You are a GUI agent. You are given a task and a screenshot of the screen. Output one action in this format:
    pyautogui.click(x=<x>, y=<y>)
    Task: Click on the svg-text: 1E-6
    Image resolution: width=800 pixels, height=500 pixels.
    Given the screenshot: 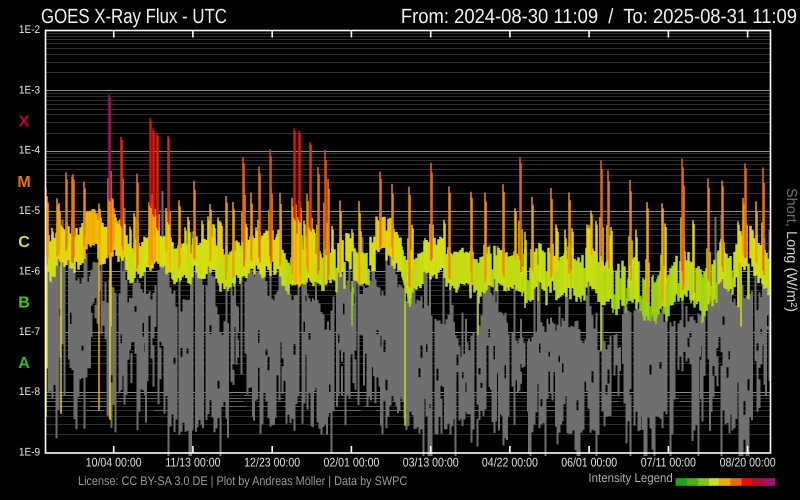 What is the action you would take?
    pyautogui.click(x=29, y=271)
    